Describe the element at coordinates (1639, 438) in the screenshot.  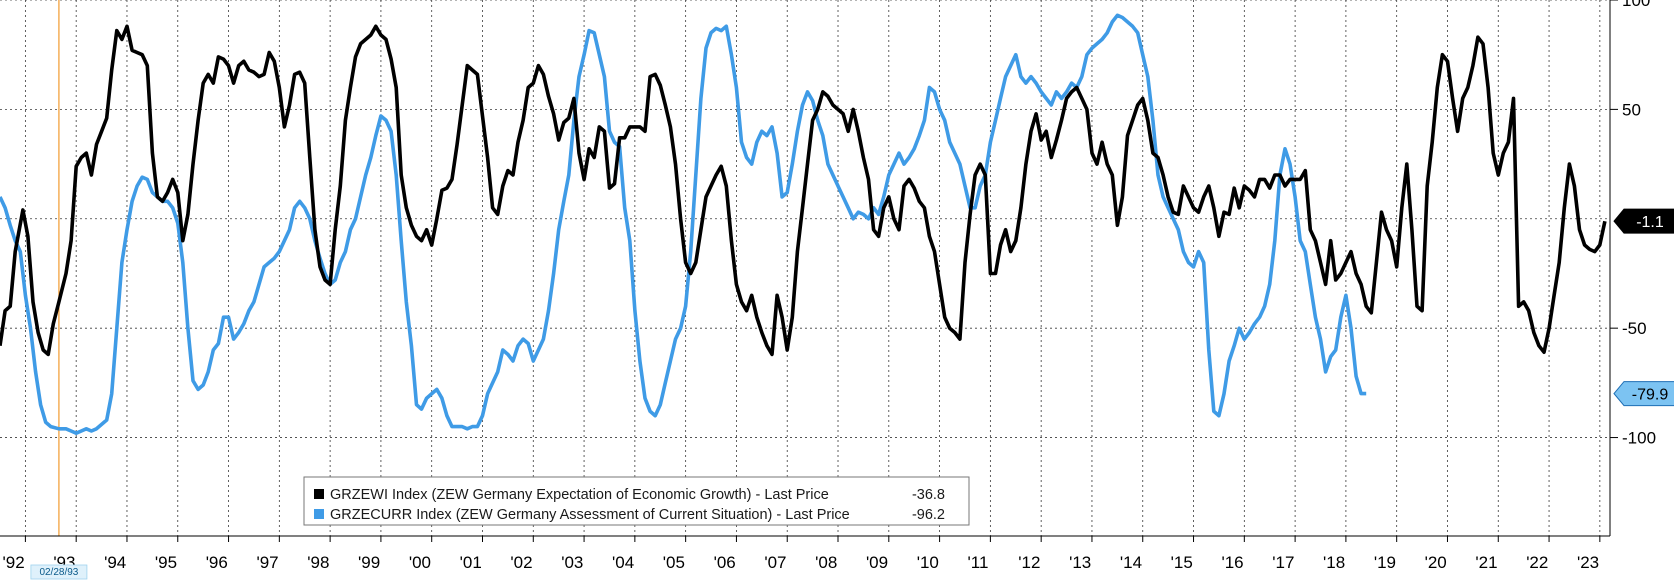
I see `y-tick-label: -100` at that location.